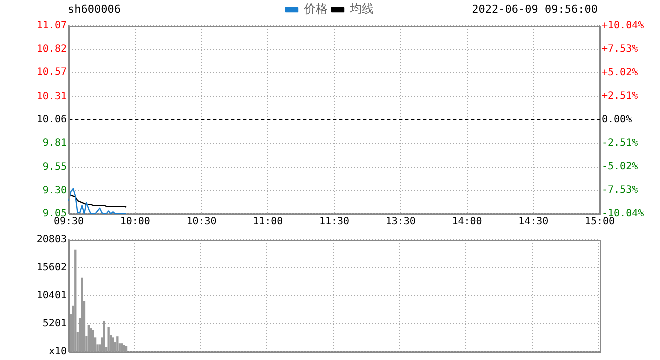 This screenshot has height=360, width=660. What do you see at coordinates (620, 96) in the screenshot?
I see `y2-tick-label: +2.51%` at bounding box center [620, 96].